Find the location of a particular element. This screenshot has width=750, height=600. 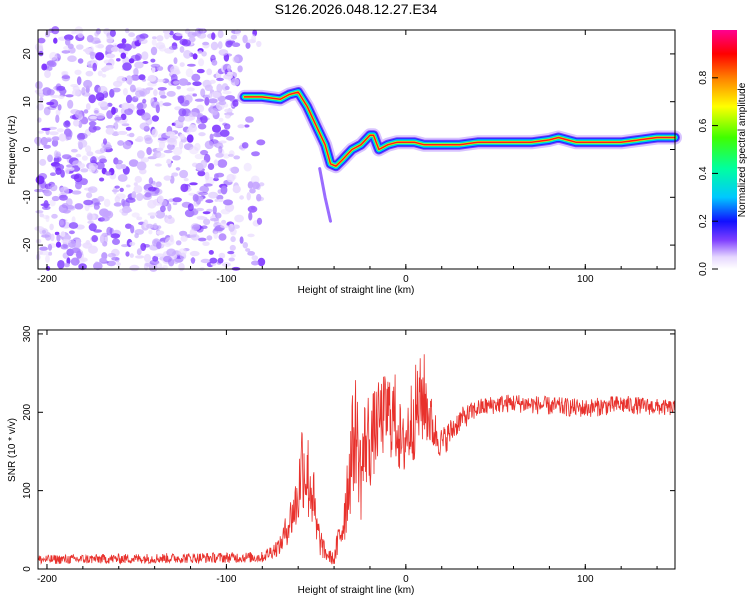

colorbar-tick-label: 0.8 is located at coordinates (703, 77).